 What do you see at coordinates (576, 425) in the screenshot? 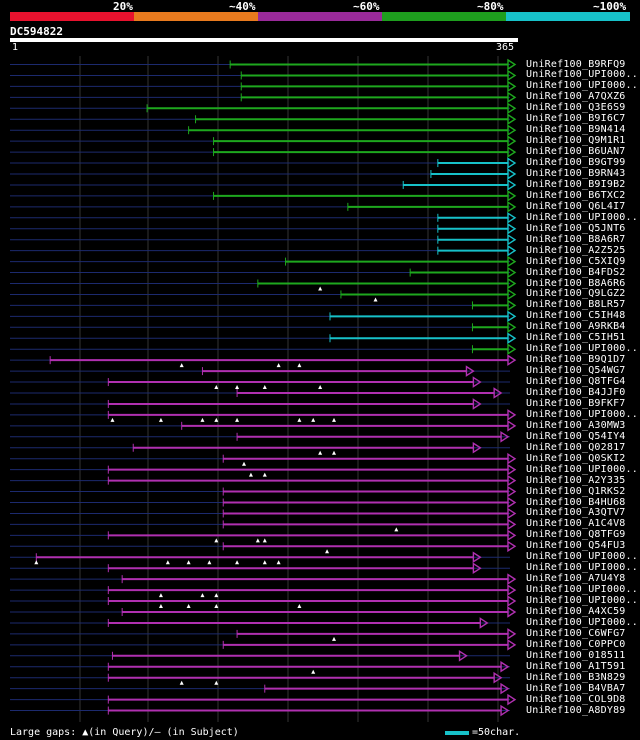
I see `hit-label: UniRef100_A30MW3` at bounding box center [576, 425].